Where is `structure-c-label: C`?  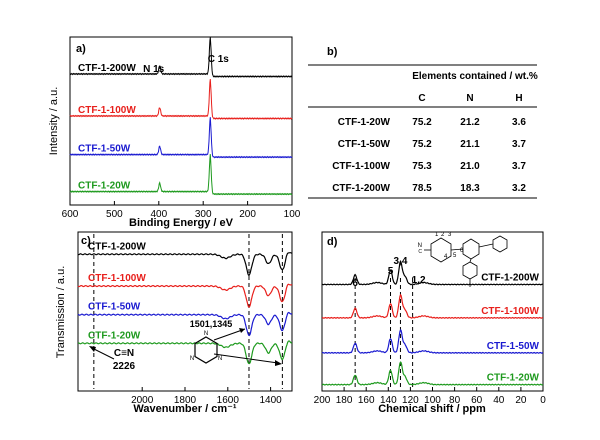 structure-c-label: C is located at coordinates (420, 252).